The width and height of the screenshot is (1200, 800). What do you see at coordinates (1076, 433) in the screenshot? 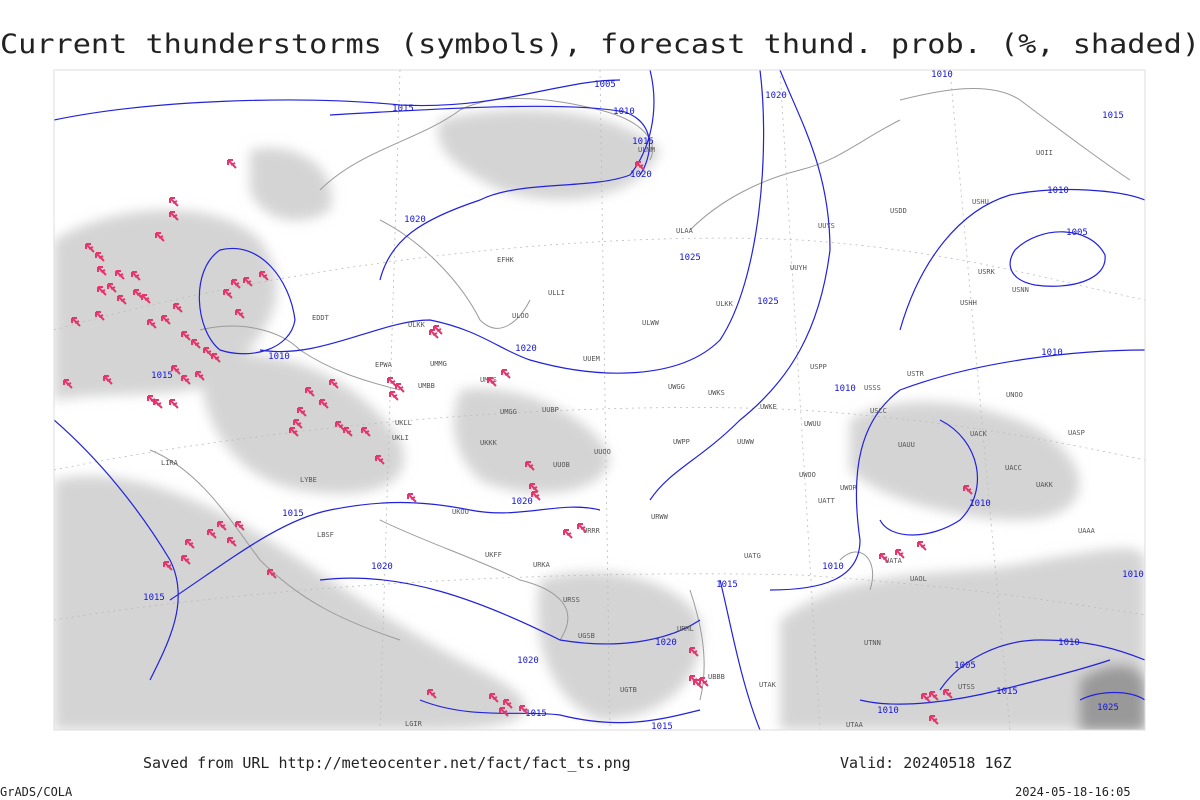
I see `station-label: UASP` at bounding box center [1076, 433].